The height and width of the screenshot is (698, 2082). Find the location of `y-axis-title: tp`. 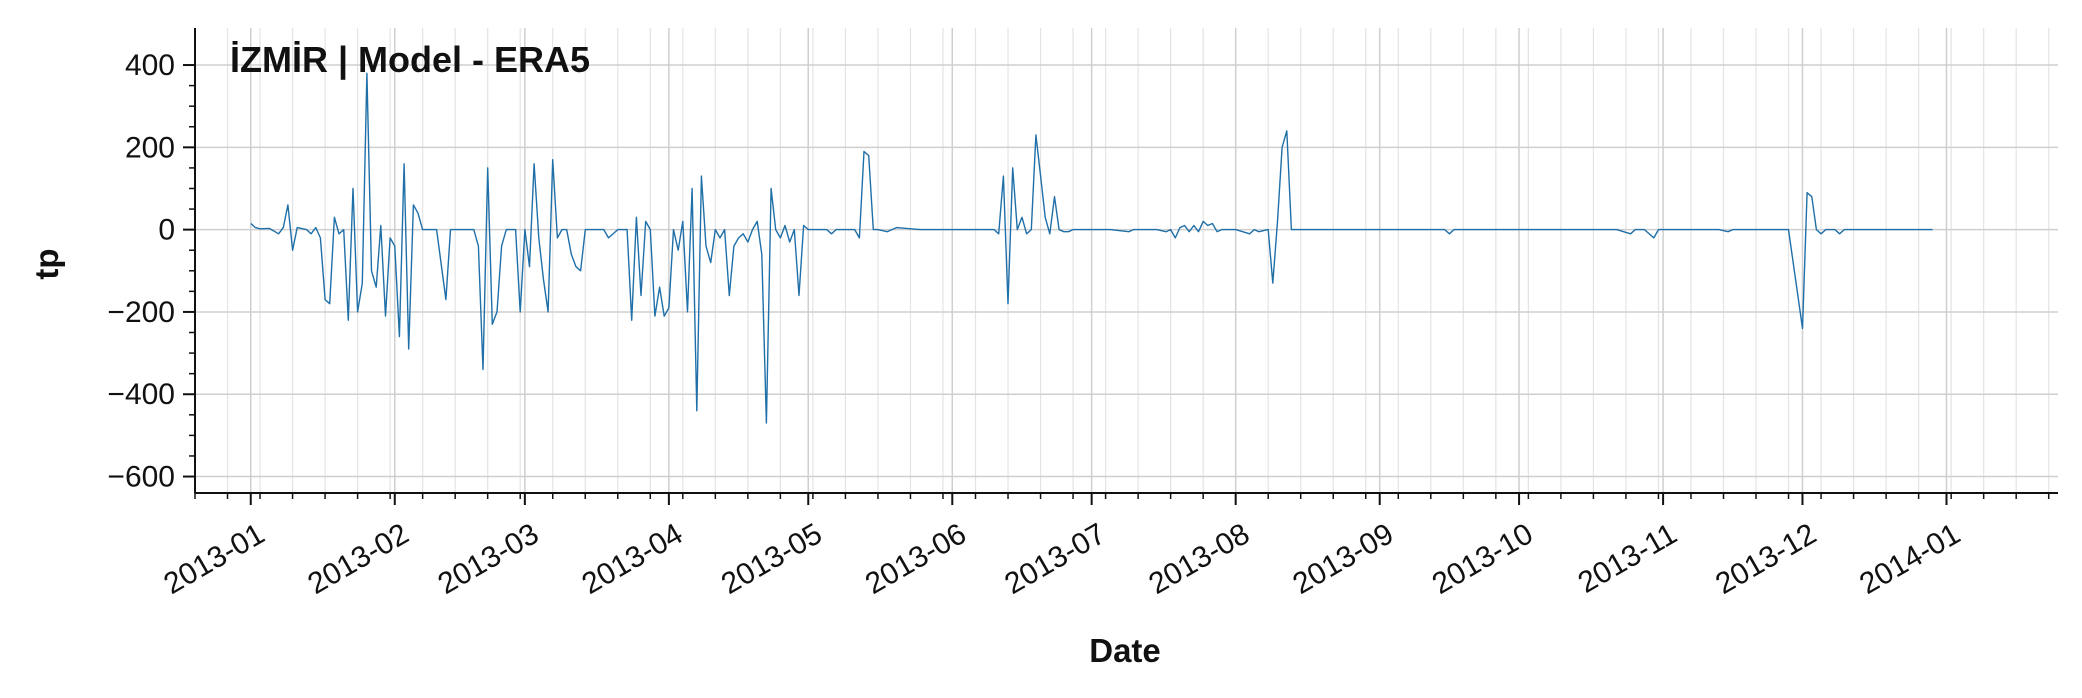

y-axis-title: tp is located at coordinates (46, 263).